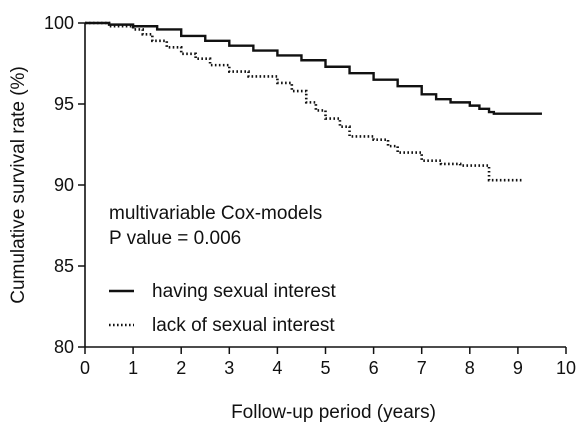 Image resolution: width=587 pixels, height=433 pixels. Describe the element at coordinates (64, 347) in the screenshot. I see `y-tick-label: 80` at that location.